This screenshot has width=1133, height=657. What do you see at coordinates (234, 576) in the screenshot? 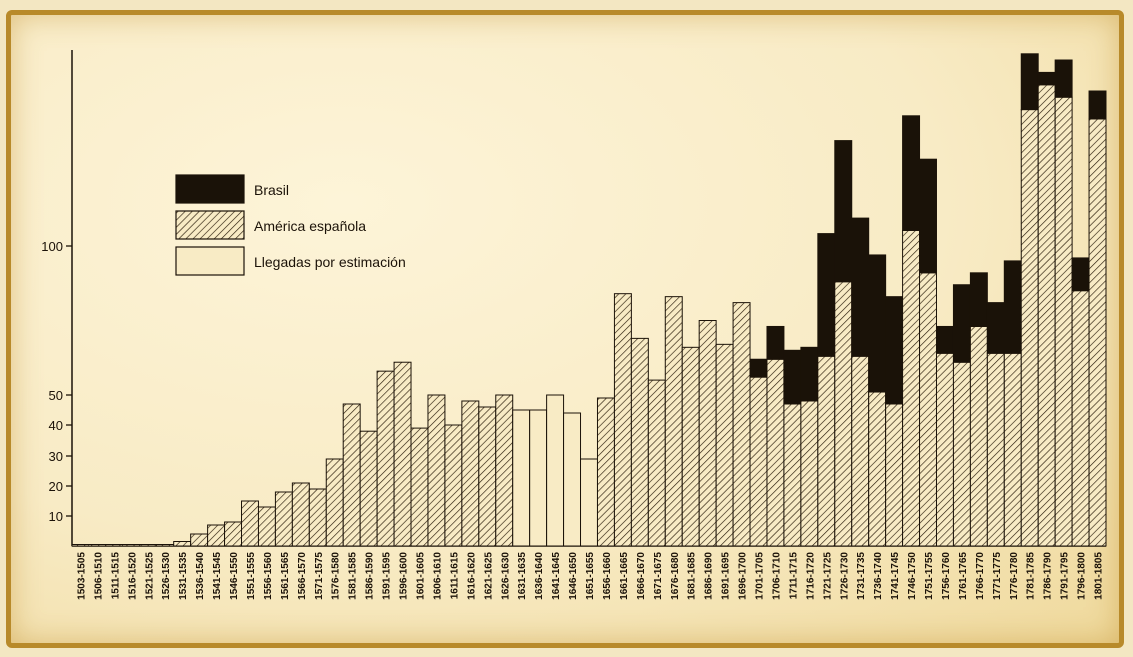
I see `x-tick-label: 1546-1550` at bounding box center [234, 576].